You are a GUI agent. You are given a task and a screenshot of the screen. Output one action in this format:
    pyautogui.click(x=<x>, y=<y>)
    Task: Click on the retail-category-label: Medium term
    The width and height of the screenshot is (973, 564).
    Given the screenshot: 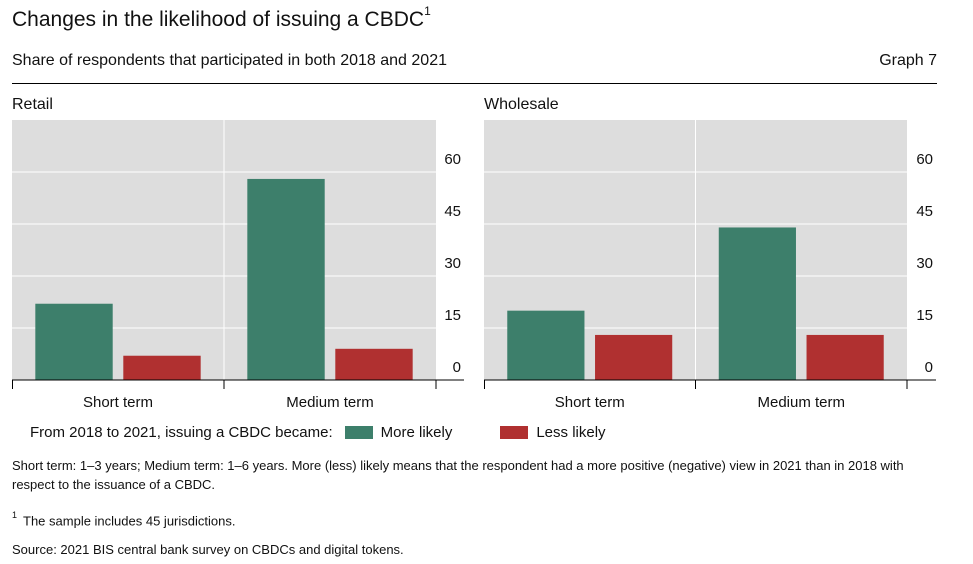 What is the action you would take?
    pyautogui.click(x=330, y=402)
    